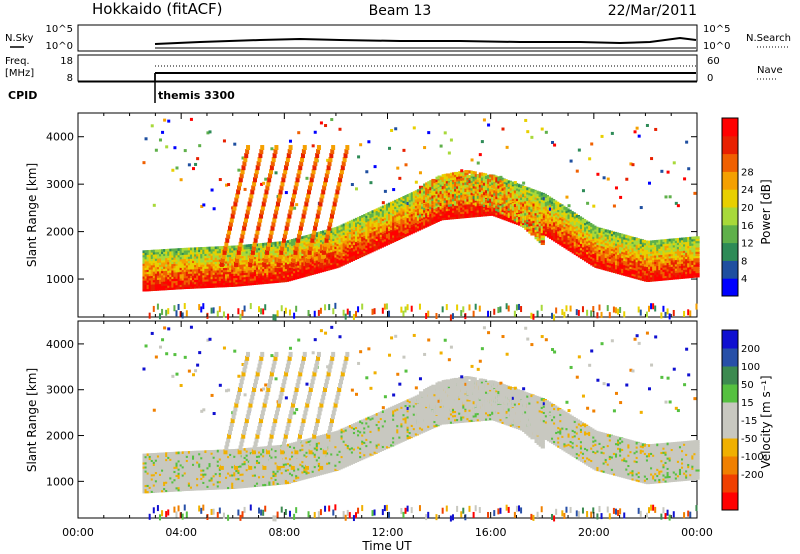 The height and width of the screenshot is (554, 800). I want to click on noise-tick-right-high: 10^5, so click(716, 29).